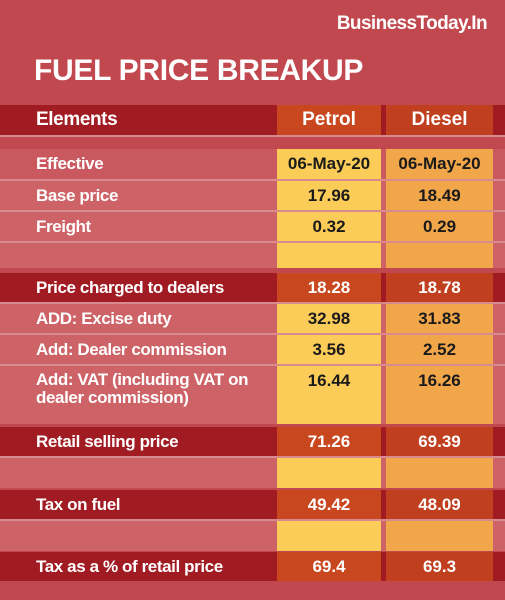 The image size is (505, 600). I want to click on diesel-value: 16.26, so click(439, 390).